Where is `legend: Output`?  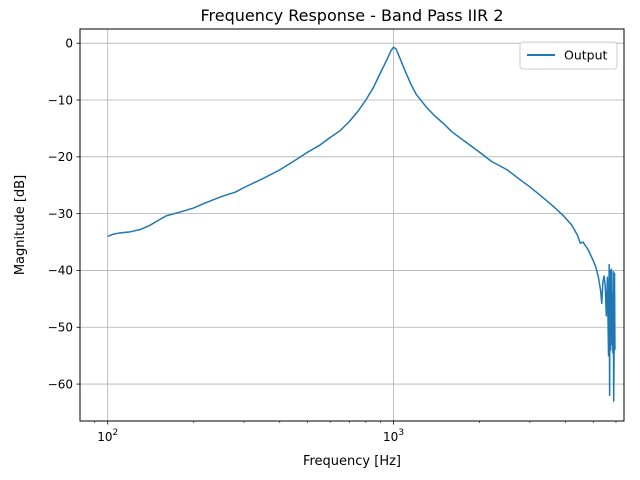 legend: Output is located at coordinates (568, 55).